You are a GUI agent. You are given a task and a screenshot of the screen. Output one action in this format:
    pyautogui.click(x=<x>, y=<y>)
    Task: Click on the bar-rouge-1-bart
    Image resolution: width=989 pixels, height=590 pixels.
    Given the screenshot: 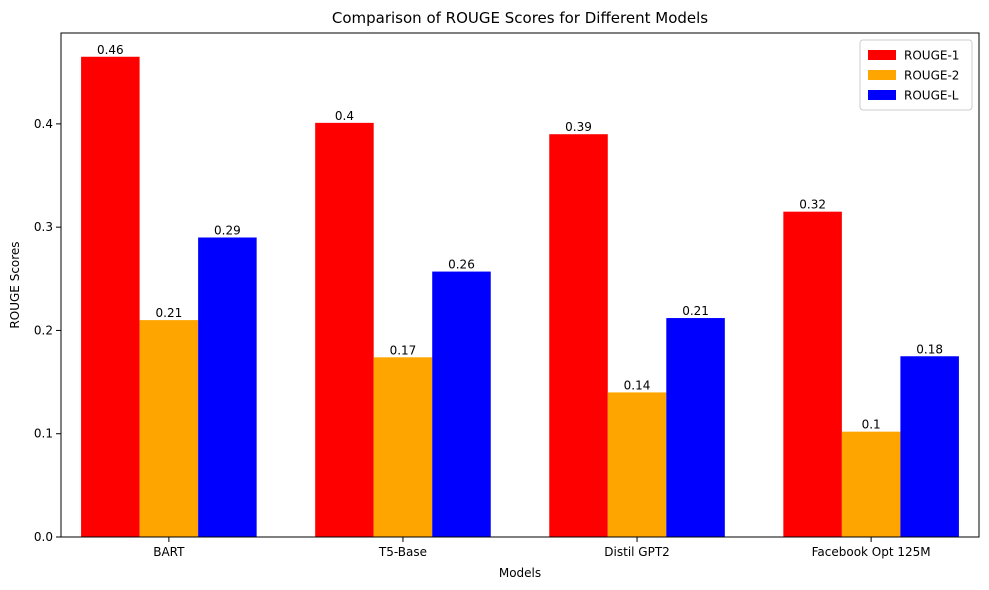 What is the action you would take?
    pyautogui.click(x=110, y=297)
    